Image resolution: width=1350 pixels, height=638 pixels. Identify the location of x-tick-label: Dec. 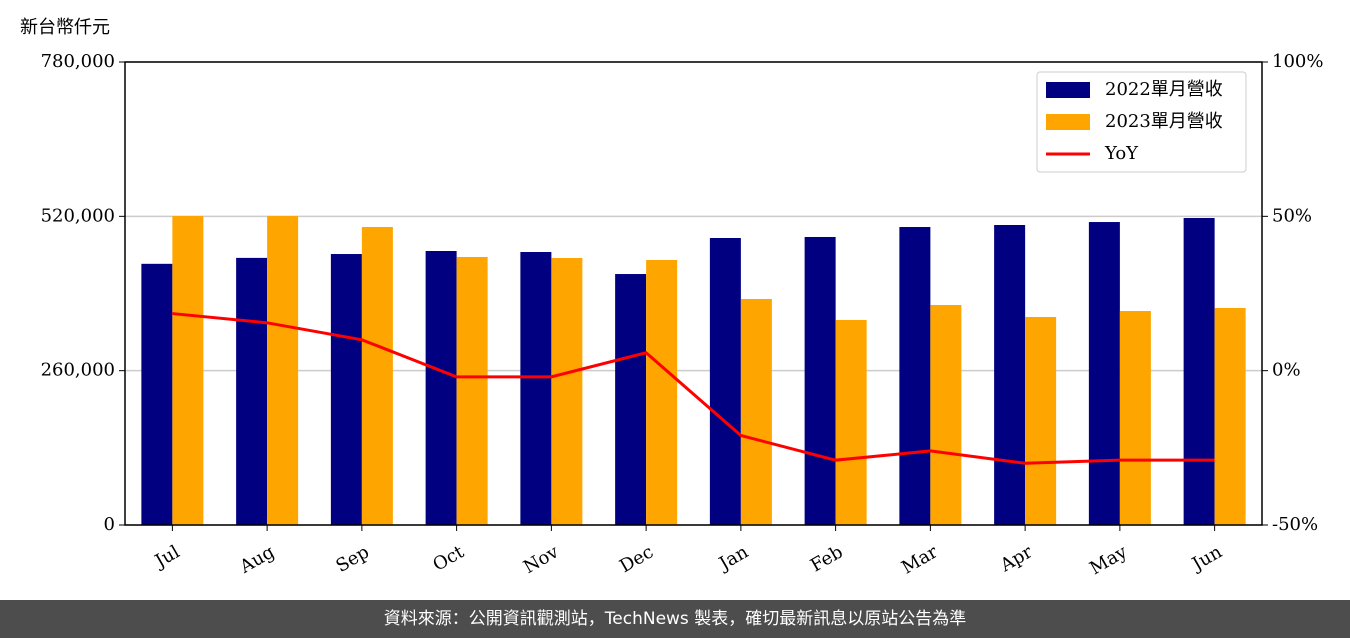
(636, 559).